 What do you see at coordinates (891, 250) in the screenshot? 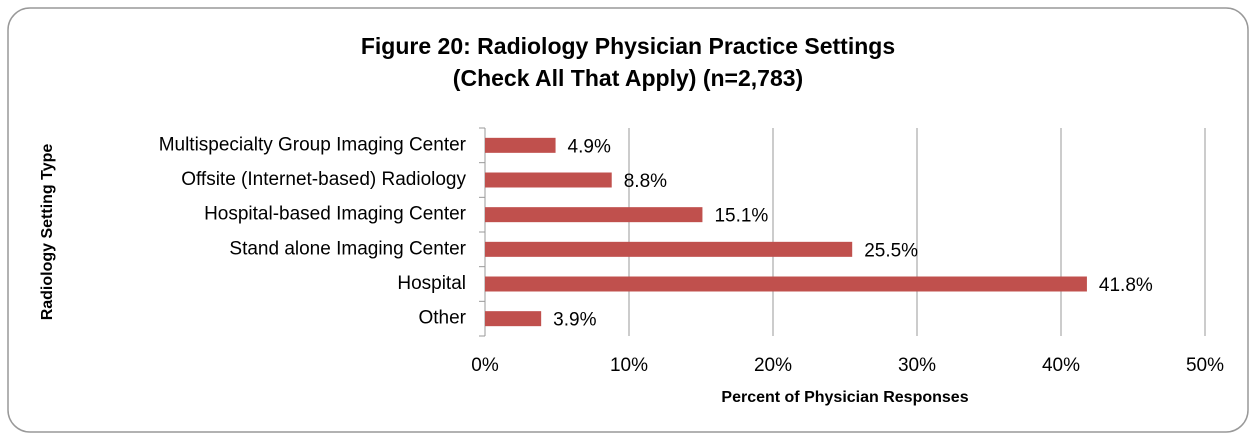
I see `value-label: 25.5%` at bounding box center [891, 250].